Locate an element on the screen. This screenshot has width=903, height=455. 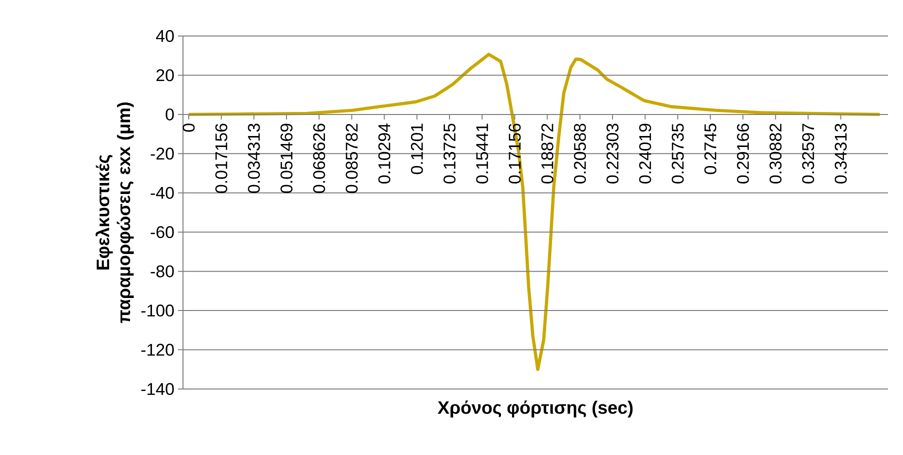
x-tick-label: 0.13725 is located at coordinates (450, 154).